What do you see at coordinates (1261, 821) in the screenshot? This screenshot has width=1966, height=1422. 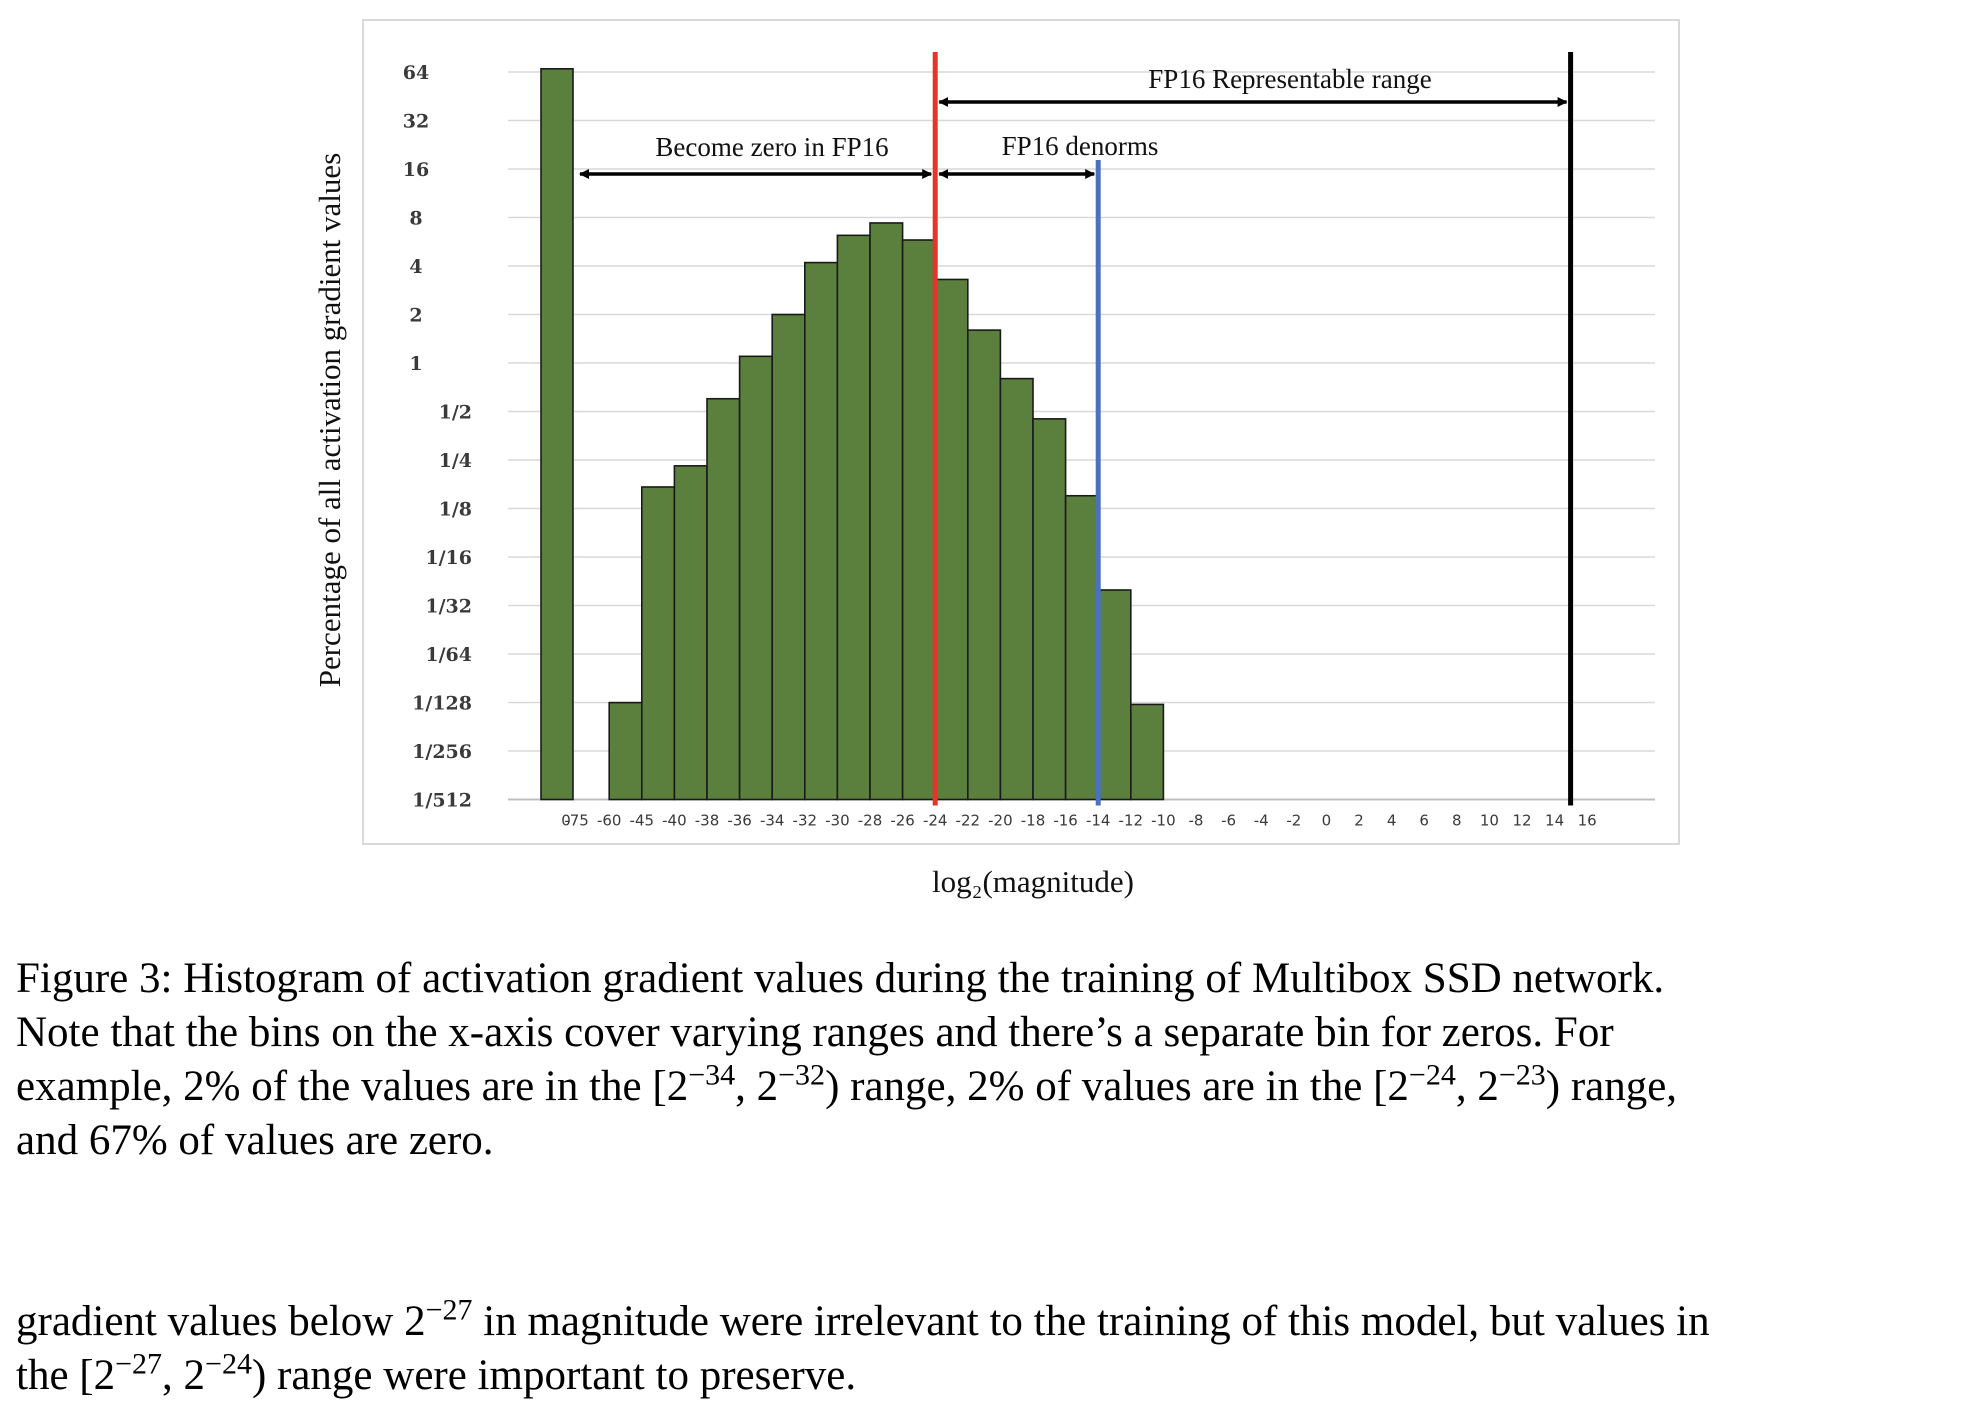 I see `x-tick-label: -4` at bounding box center [1261, 821].